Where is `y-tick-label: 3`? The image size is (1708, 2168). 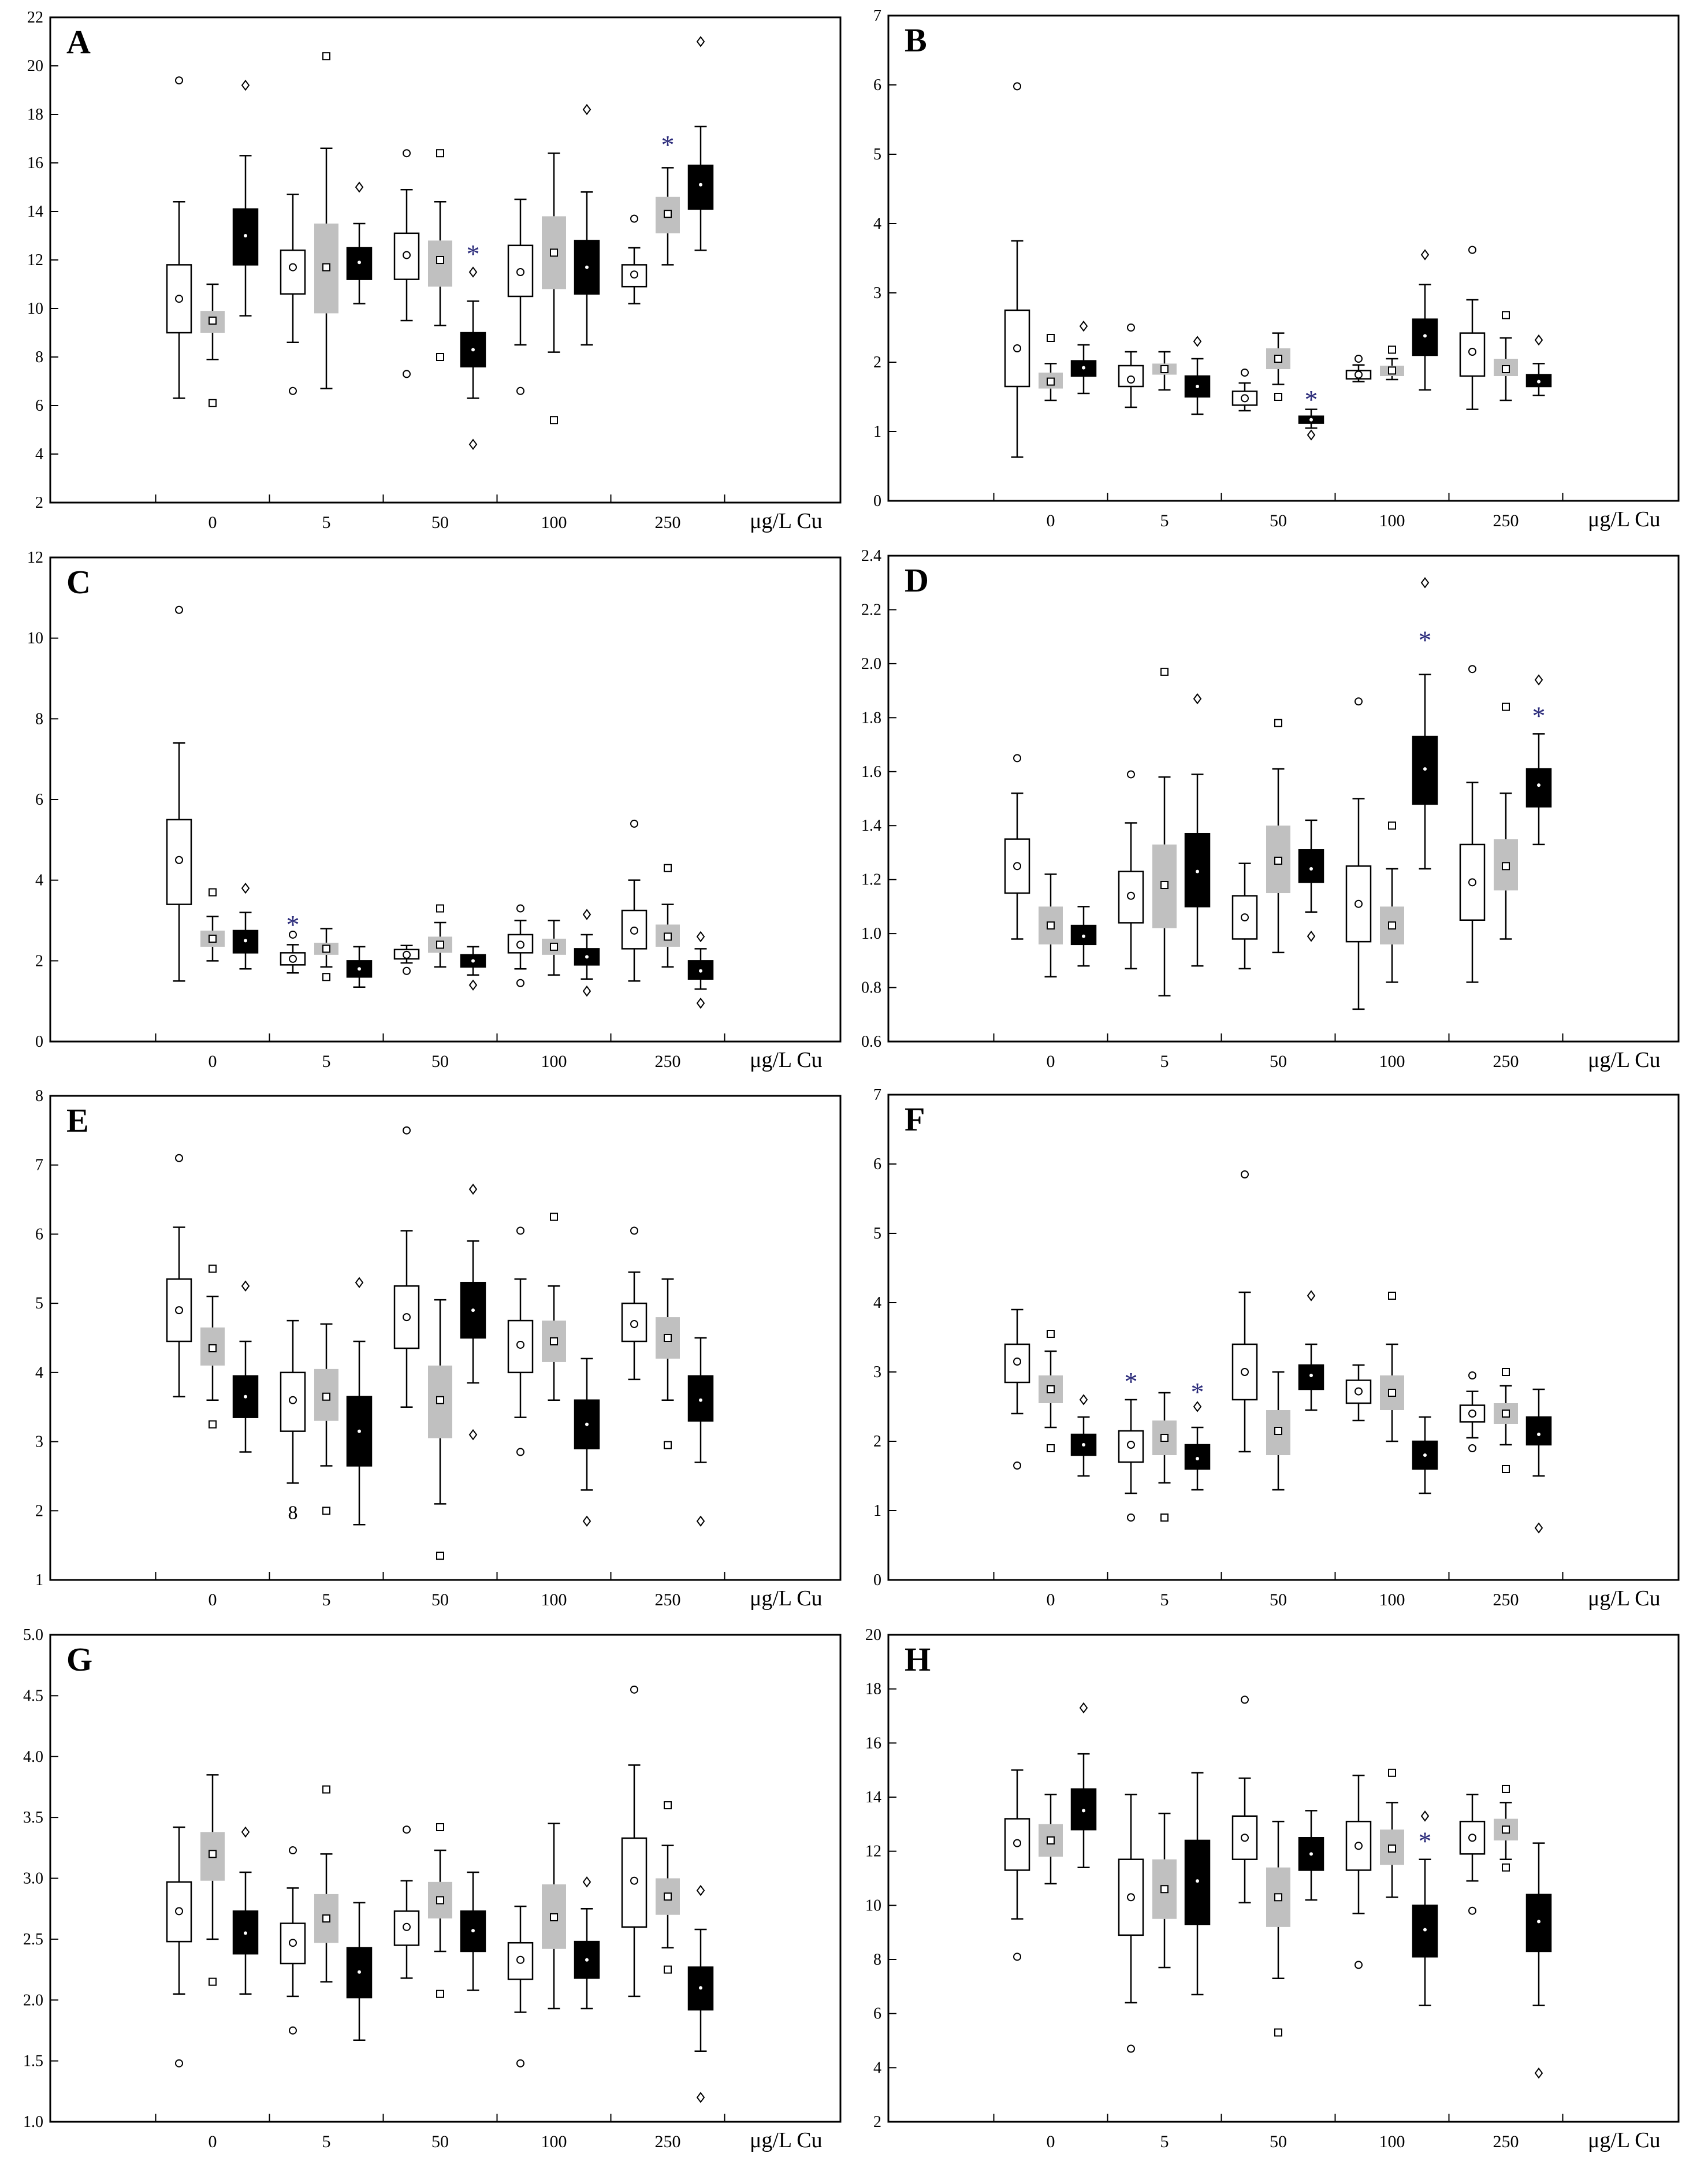
y-tick-label: 3 is located at coordinates (877, 293).